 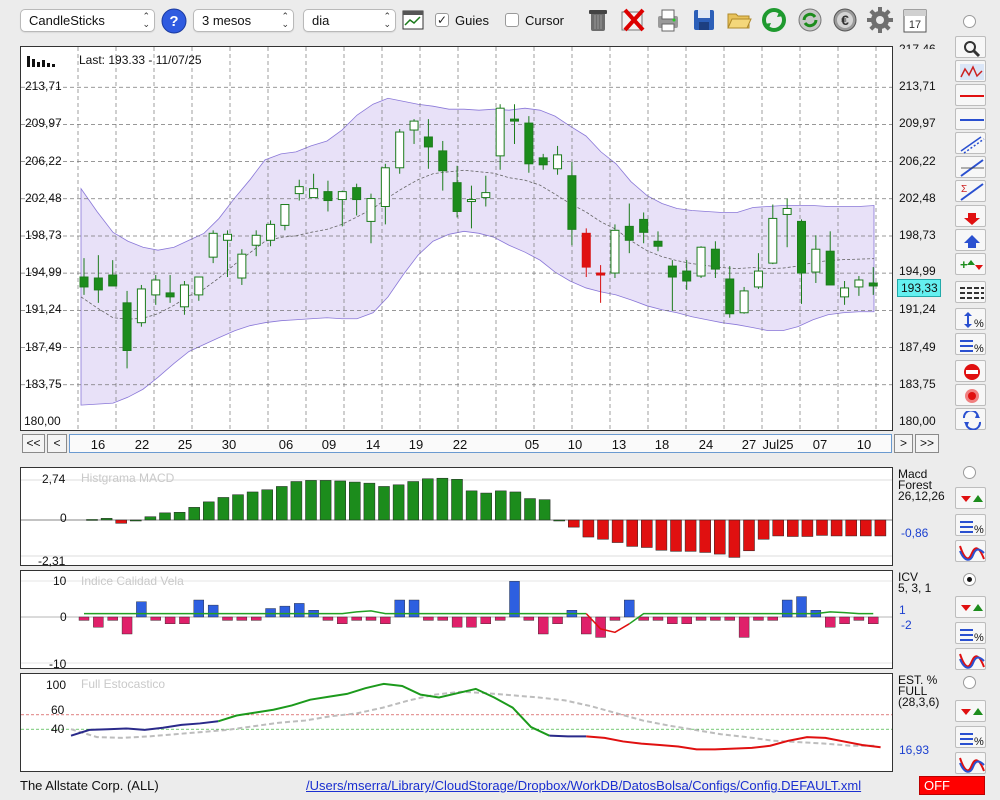 What do you see at coordinates (903, 443) in the screenshot?
I see `nav-next-button: >` at bounding box center [903, 443].